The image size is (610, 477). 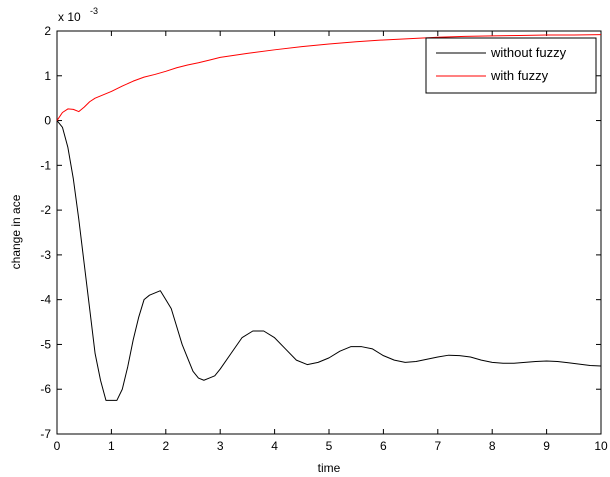 I want to click on x-tick-label: 0, so click(x=57, y=446).